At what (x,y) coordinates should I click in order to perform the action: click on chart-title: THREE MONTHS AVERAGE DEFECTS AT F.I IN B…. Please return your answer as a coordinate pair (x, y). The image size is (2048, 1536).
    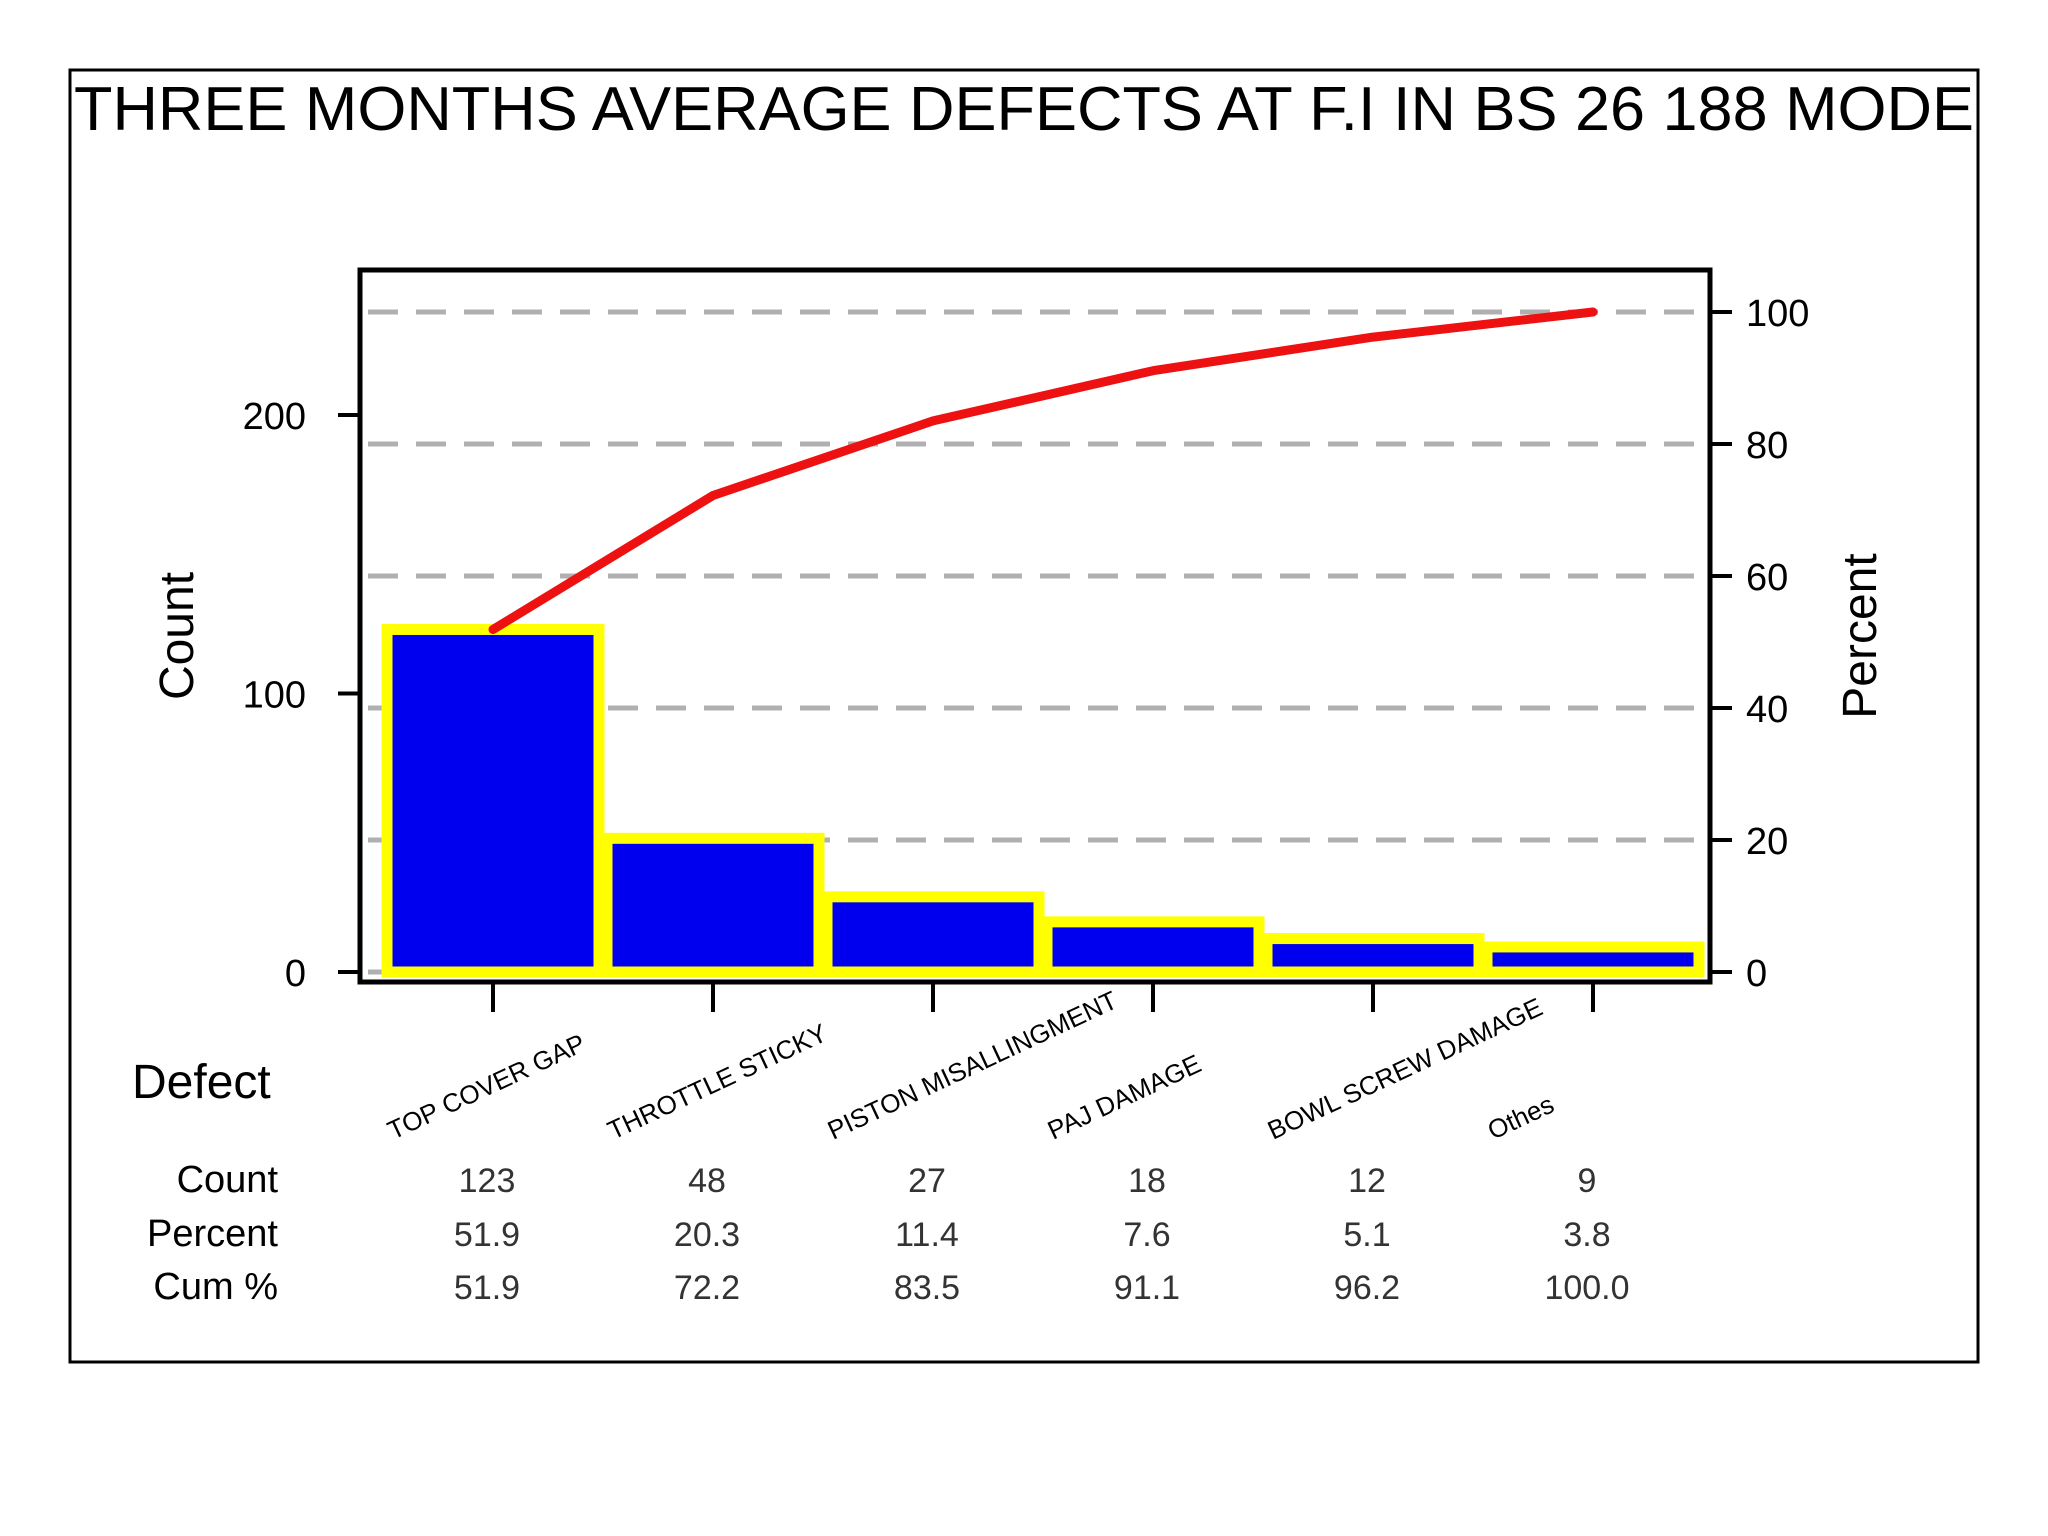
    Looking at the image, I should click on (1024, 109).